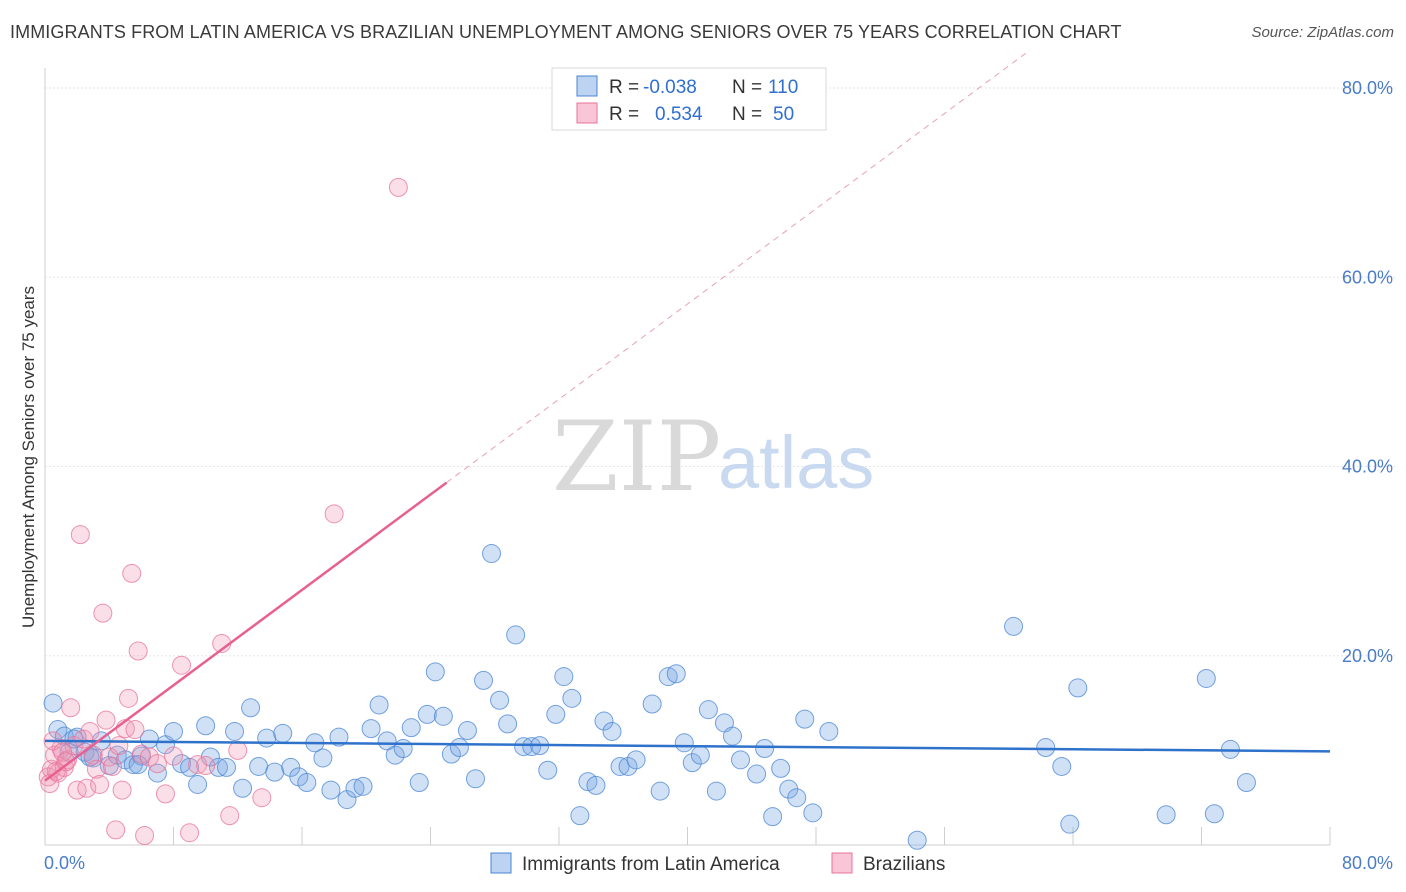 The width and height of the screenshot is (1406, 892). I want to click on y-axis-label: Unemployment Among Seniors over 75 years, so click(28, 457).